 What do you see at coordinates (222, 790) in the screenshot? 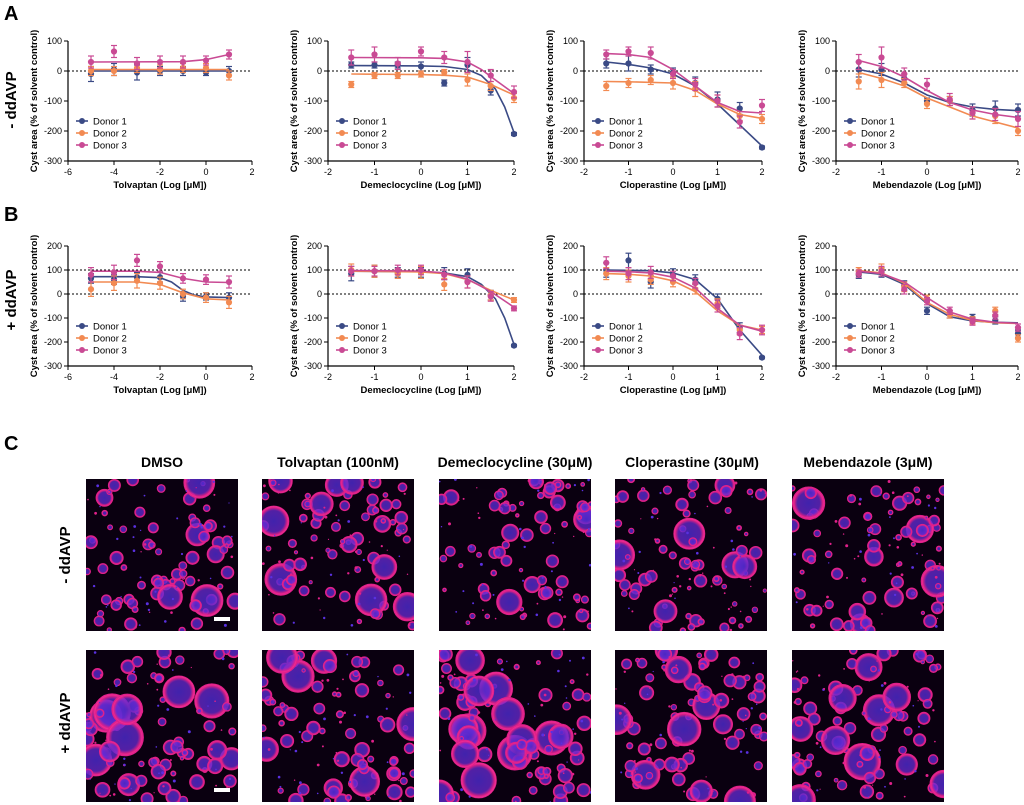
I see `scale-bar` at bounding box center [222, 790].